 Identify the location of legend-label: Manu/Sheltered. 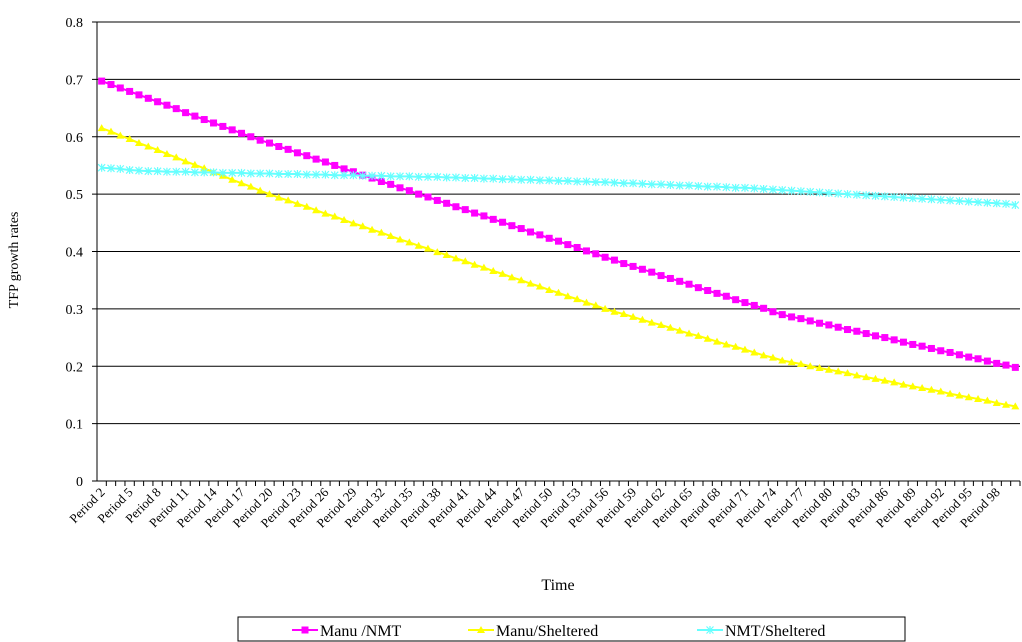
(547, 631).